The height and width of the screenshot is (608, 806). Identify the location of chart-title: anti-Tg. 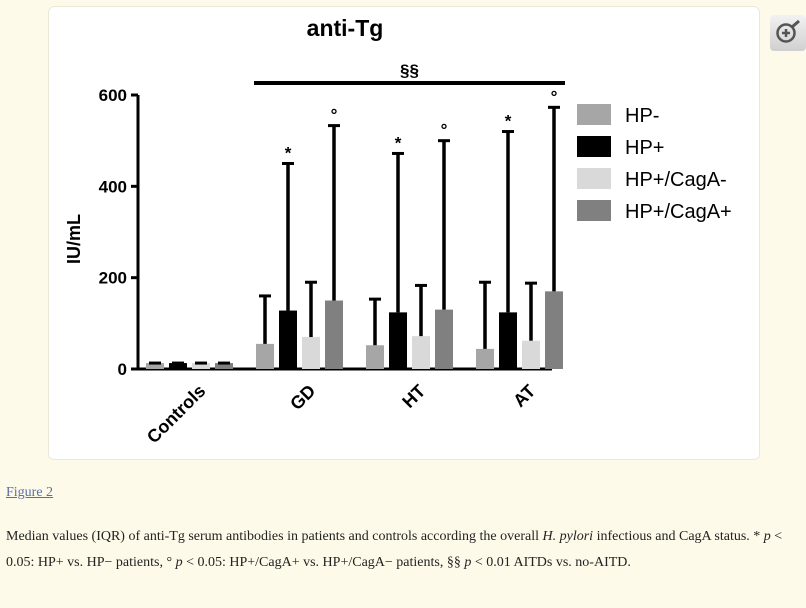
(345, 28).